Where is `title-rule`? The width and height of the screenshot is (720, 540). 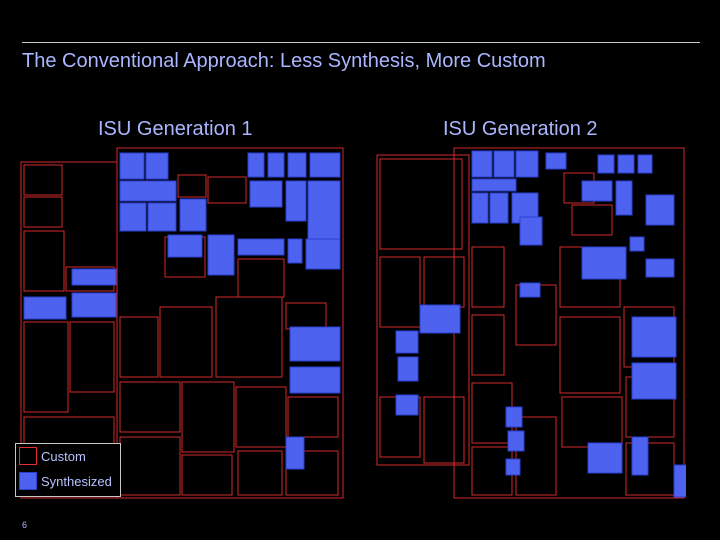
title-rule is located at coordinates (361, 42).